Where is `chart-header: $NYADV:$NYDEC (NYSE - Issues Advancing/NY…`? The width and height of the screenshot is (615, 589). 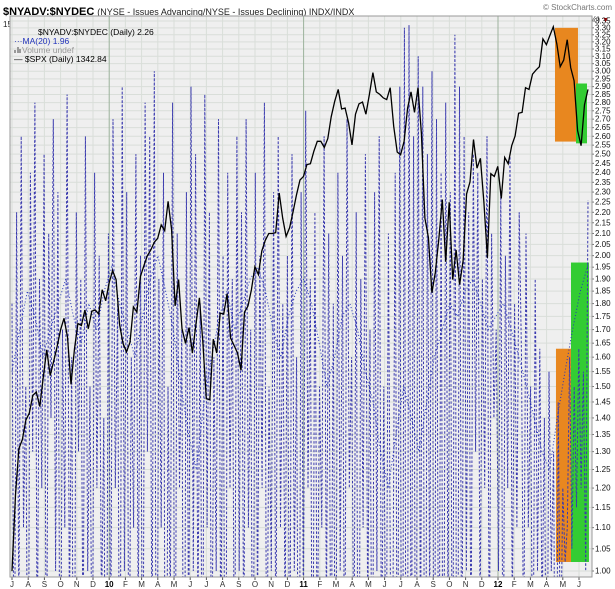
chart-header: $NYADV:$NYDEC (NYSE - Issues Advancing/NY… is located at coordinates (307, 10).